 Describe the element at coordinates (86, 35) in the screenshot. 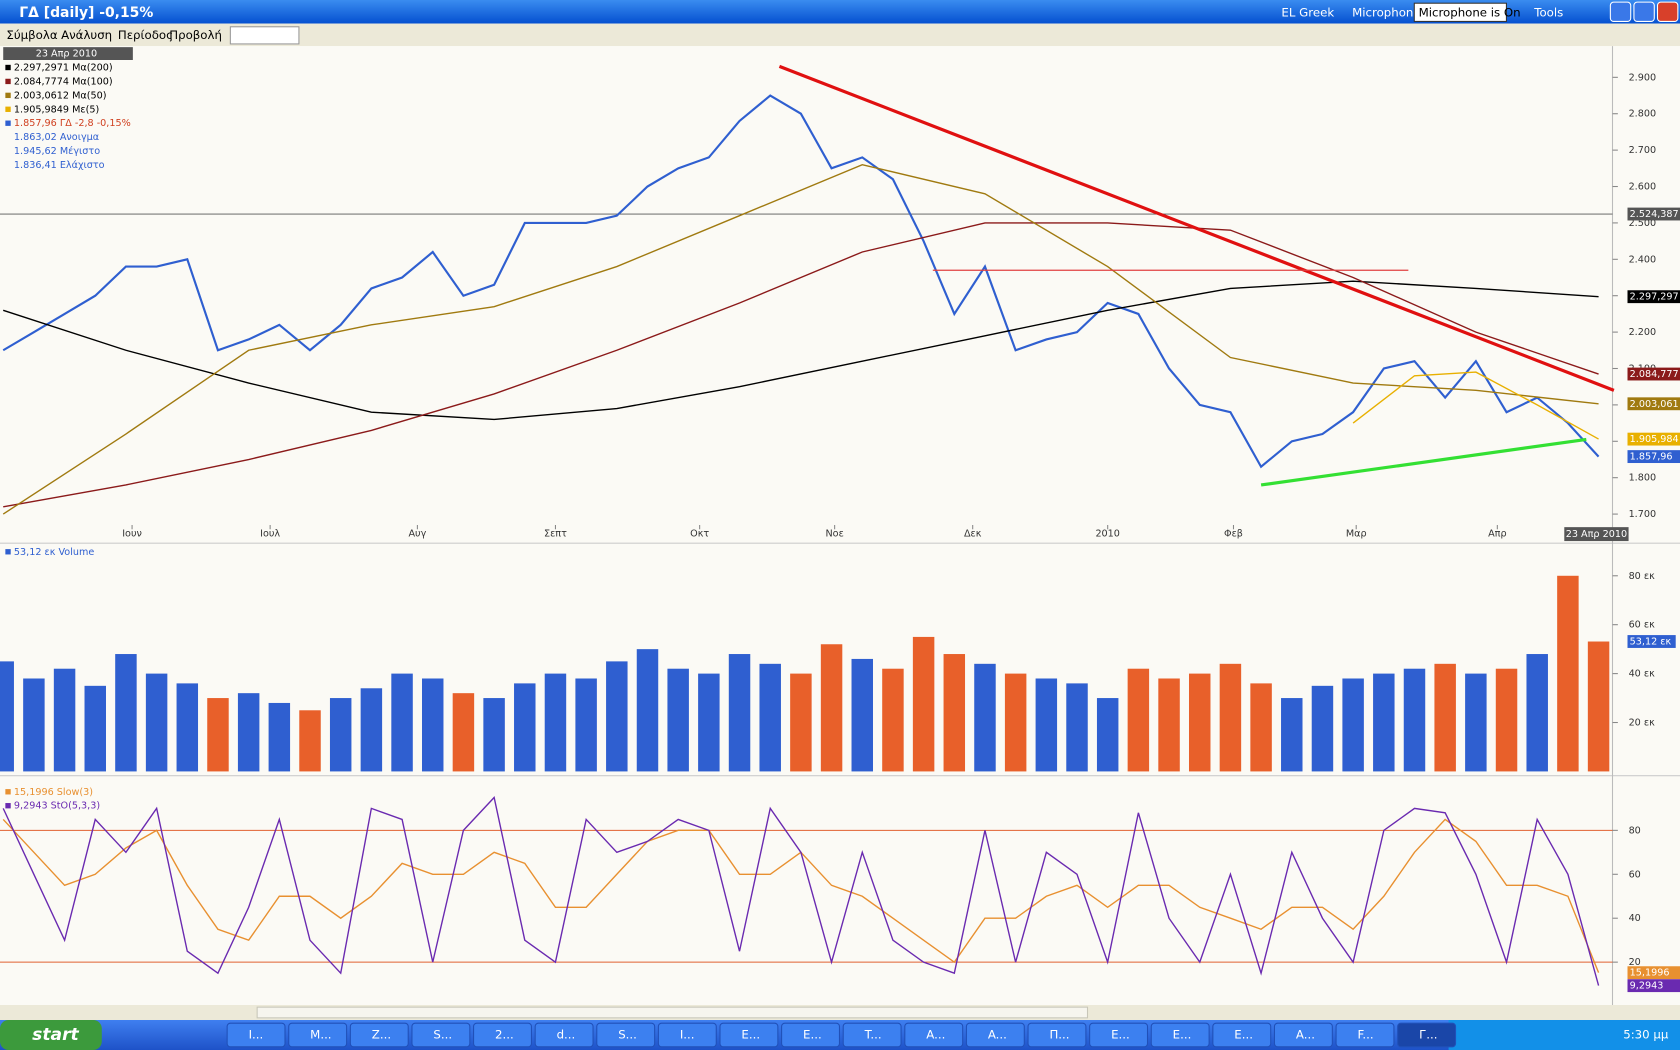

I see `menu-item: Ανάλυση` at that location.